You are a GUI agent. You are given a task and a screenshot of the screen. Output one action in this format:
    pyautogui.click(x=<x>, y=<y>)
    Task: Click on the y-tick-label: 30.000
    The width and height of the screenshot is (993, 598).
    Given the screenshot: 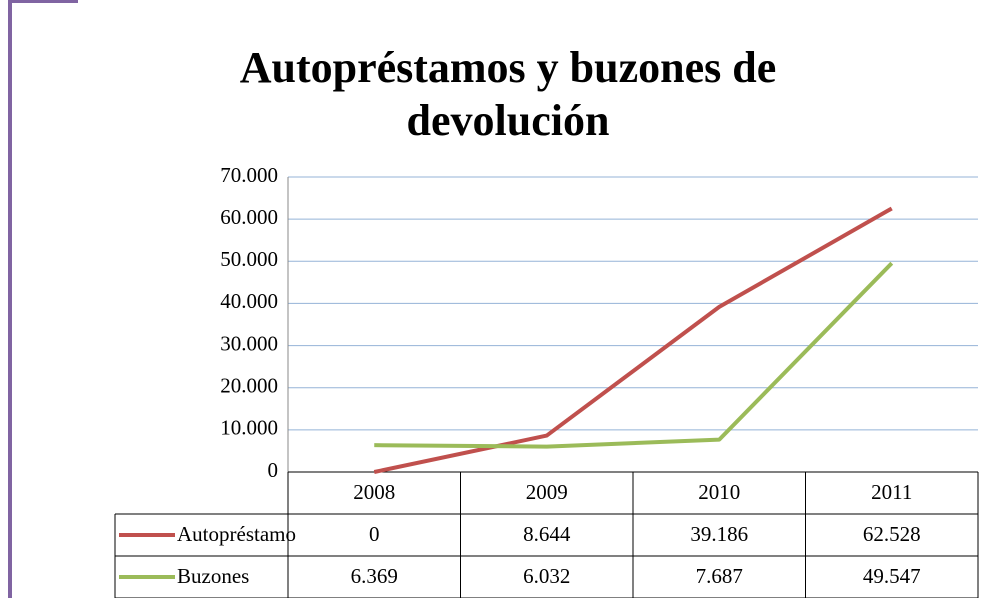 What is the action you would take?
    pyautogui.click(x=249, y=343)
    